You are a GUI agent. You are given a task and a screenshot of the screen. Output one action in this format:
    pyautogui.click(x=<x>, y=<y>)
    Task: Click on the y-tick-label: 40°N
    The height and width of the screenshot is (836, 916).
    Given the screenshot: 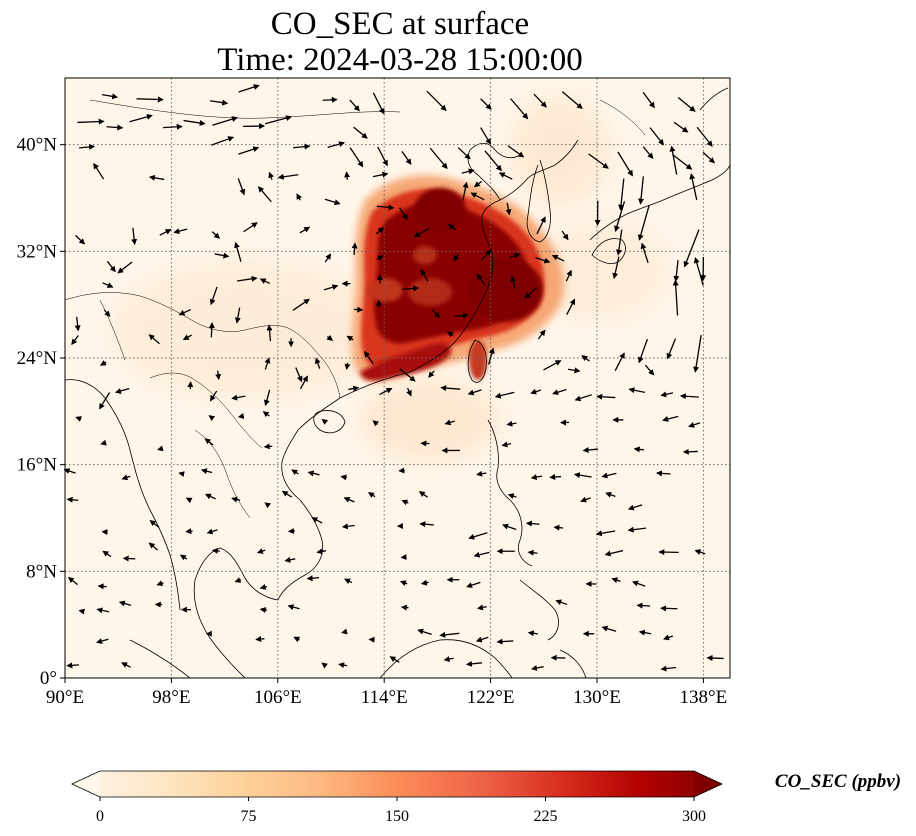 What is the action you would take?
    pyautogui.click(x=37, y=145)
    